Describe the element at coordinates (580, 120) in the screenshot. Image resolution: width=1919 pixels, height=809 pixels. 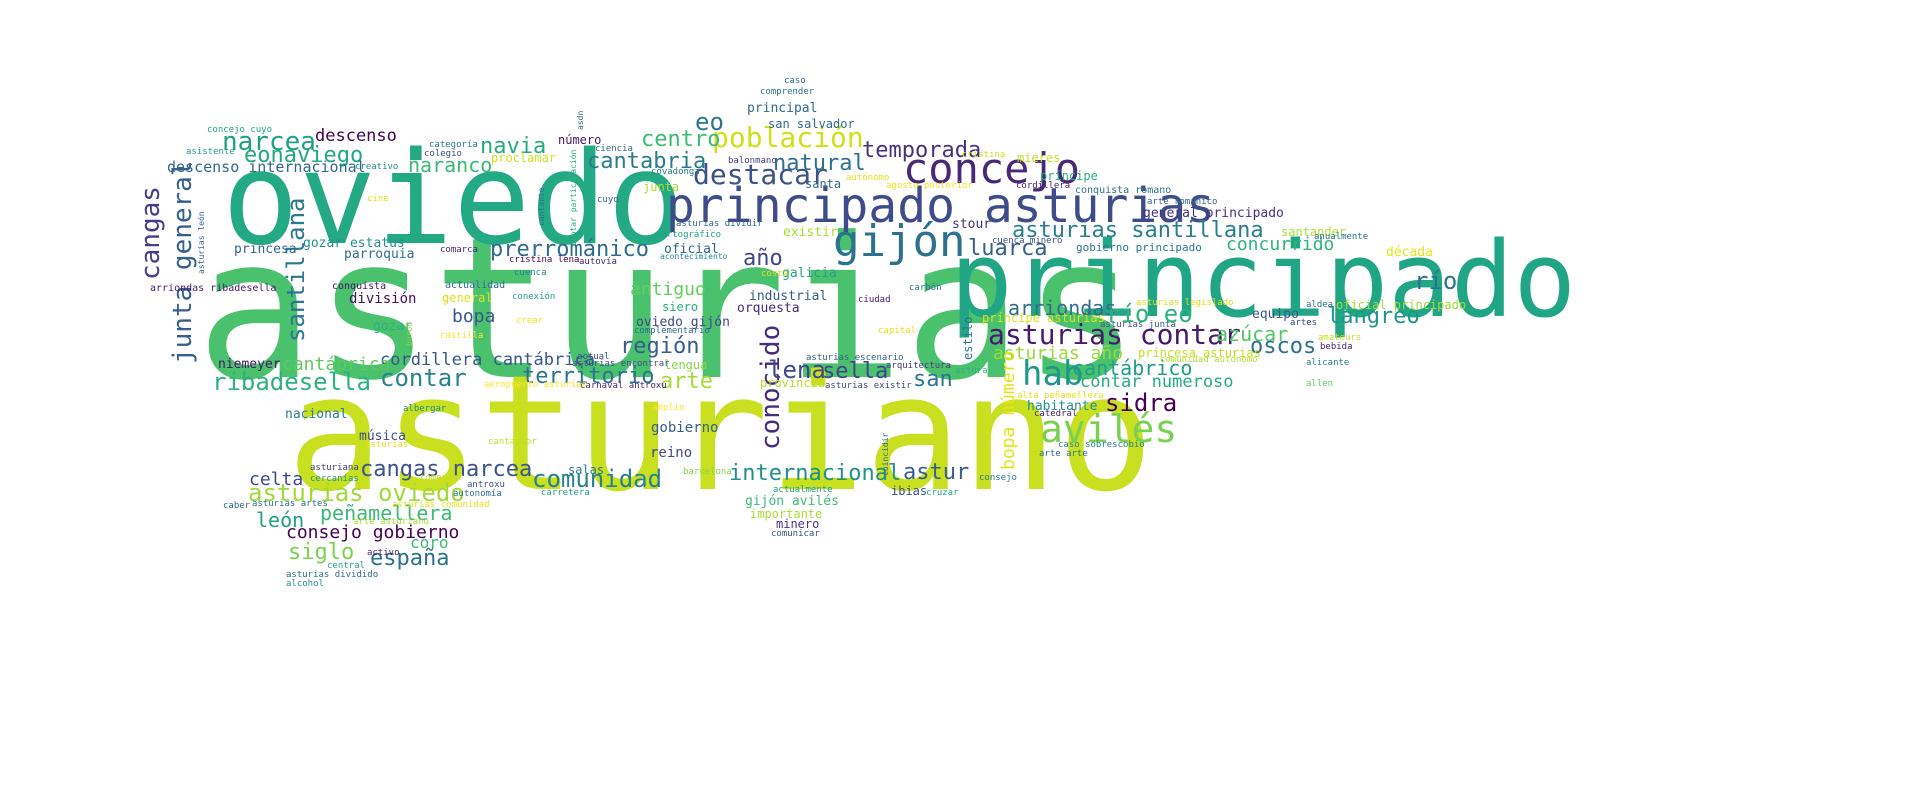
I see `word-asdn: asdn` at that location.